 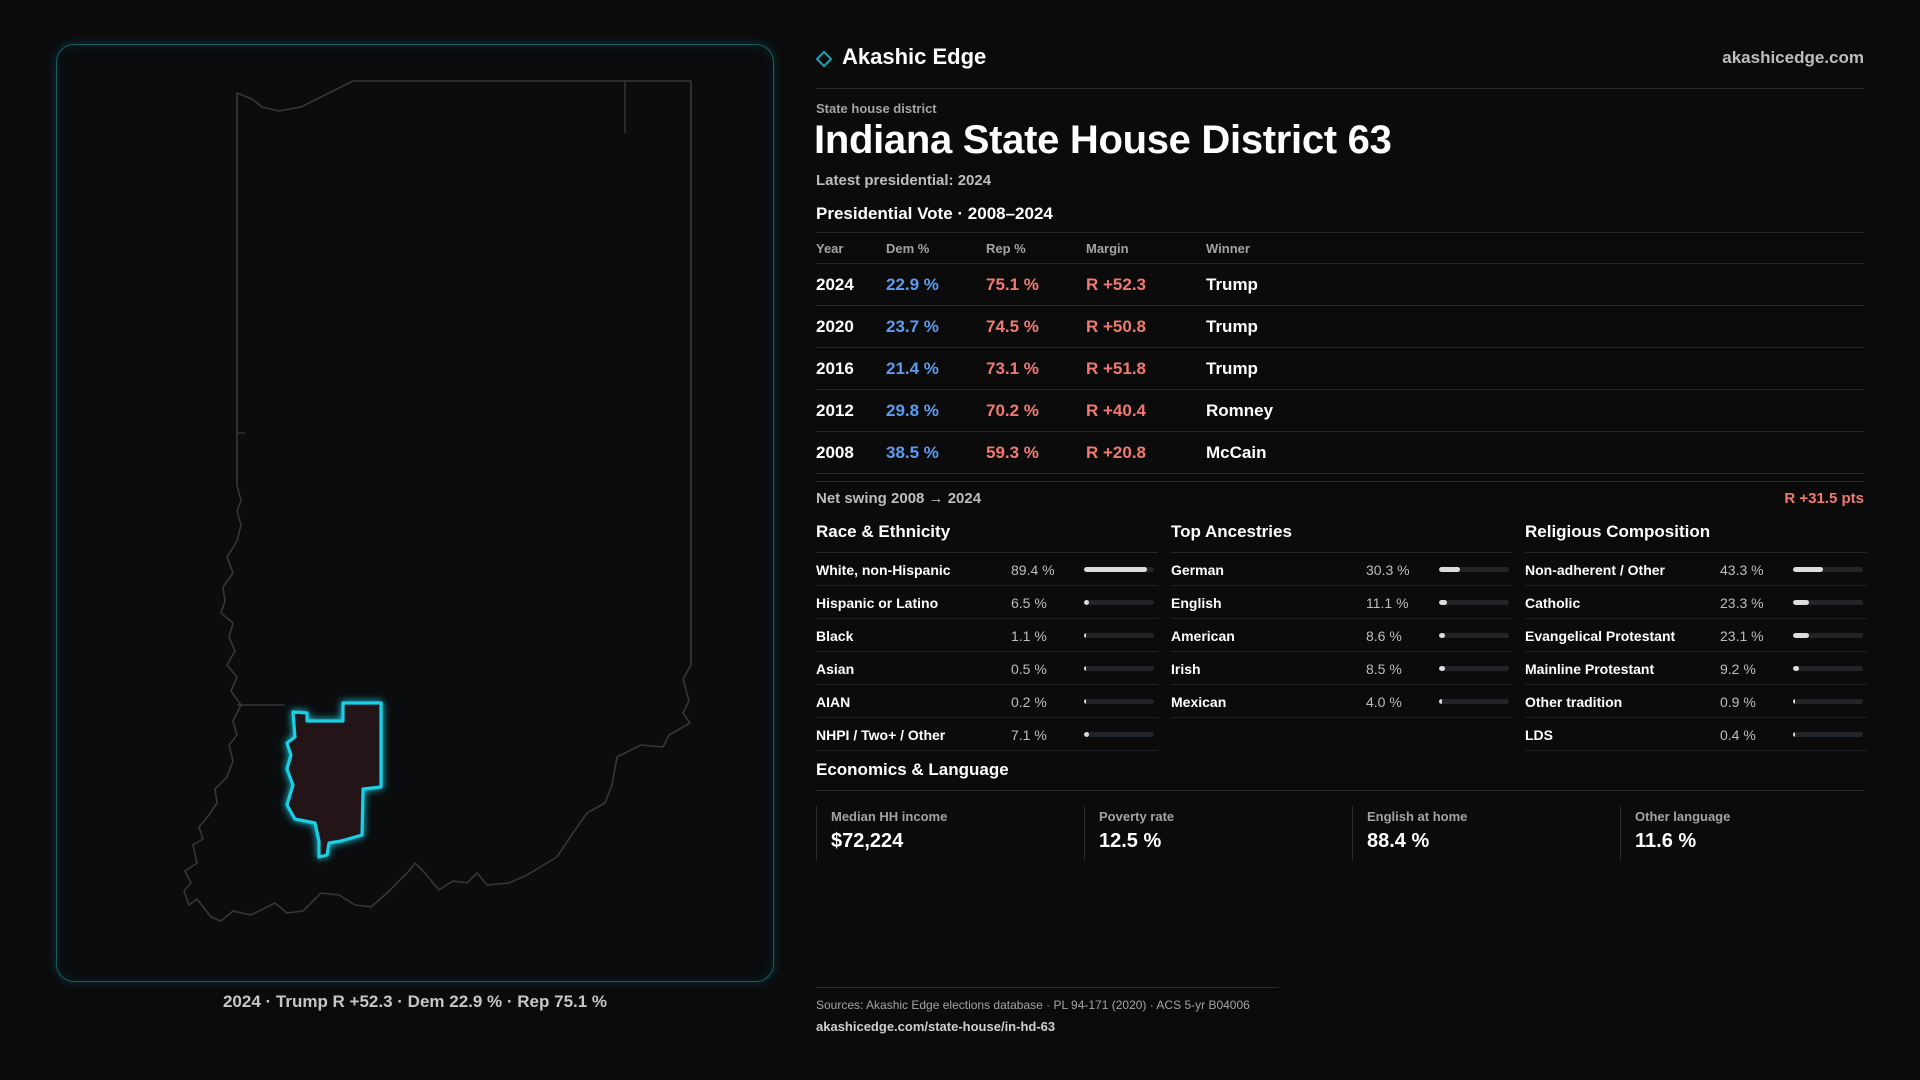 What do you see at coordinates (1590, 669) in the screenshot?
I see `item-label: Mainline Protestant` at bounding box center [1590, 669].